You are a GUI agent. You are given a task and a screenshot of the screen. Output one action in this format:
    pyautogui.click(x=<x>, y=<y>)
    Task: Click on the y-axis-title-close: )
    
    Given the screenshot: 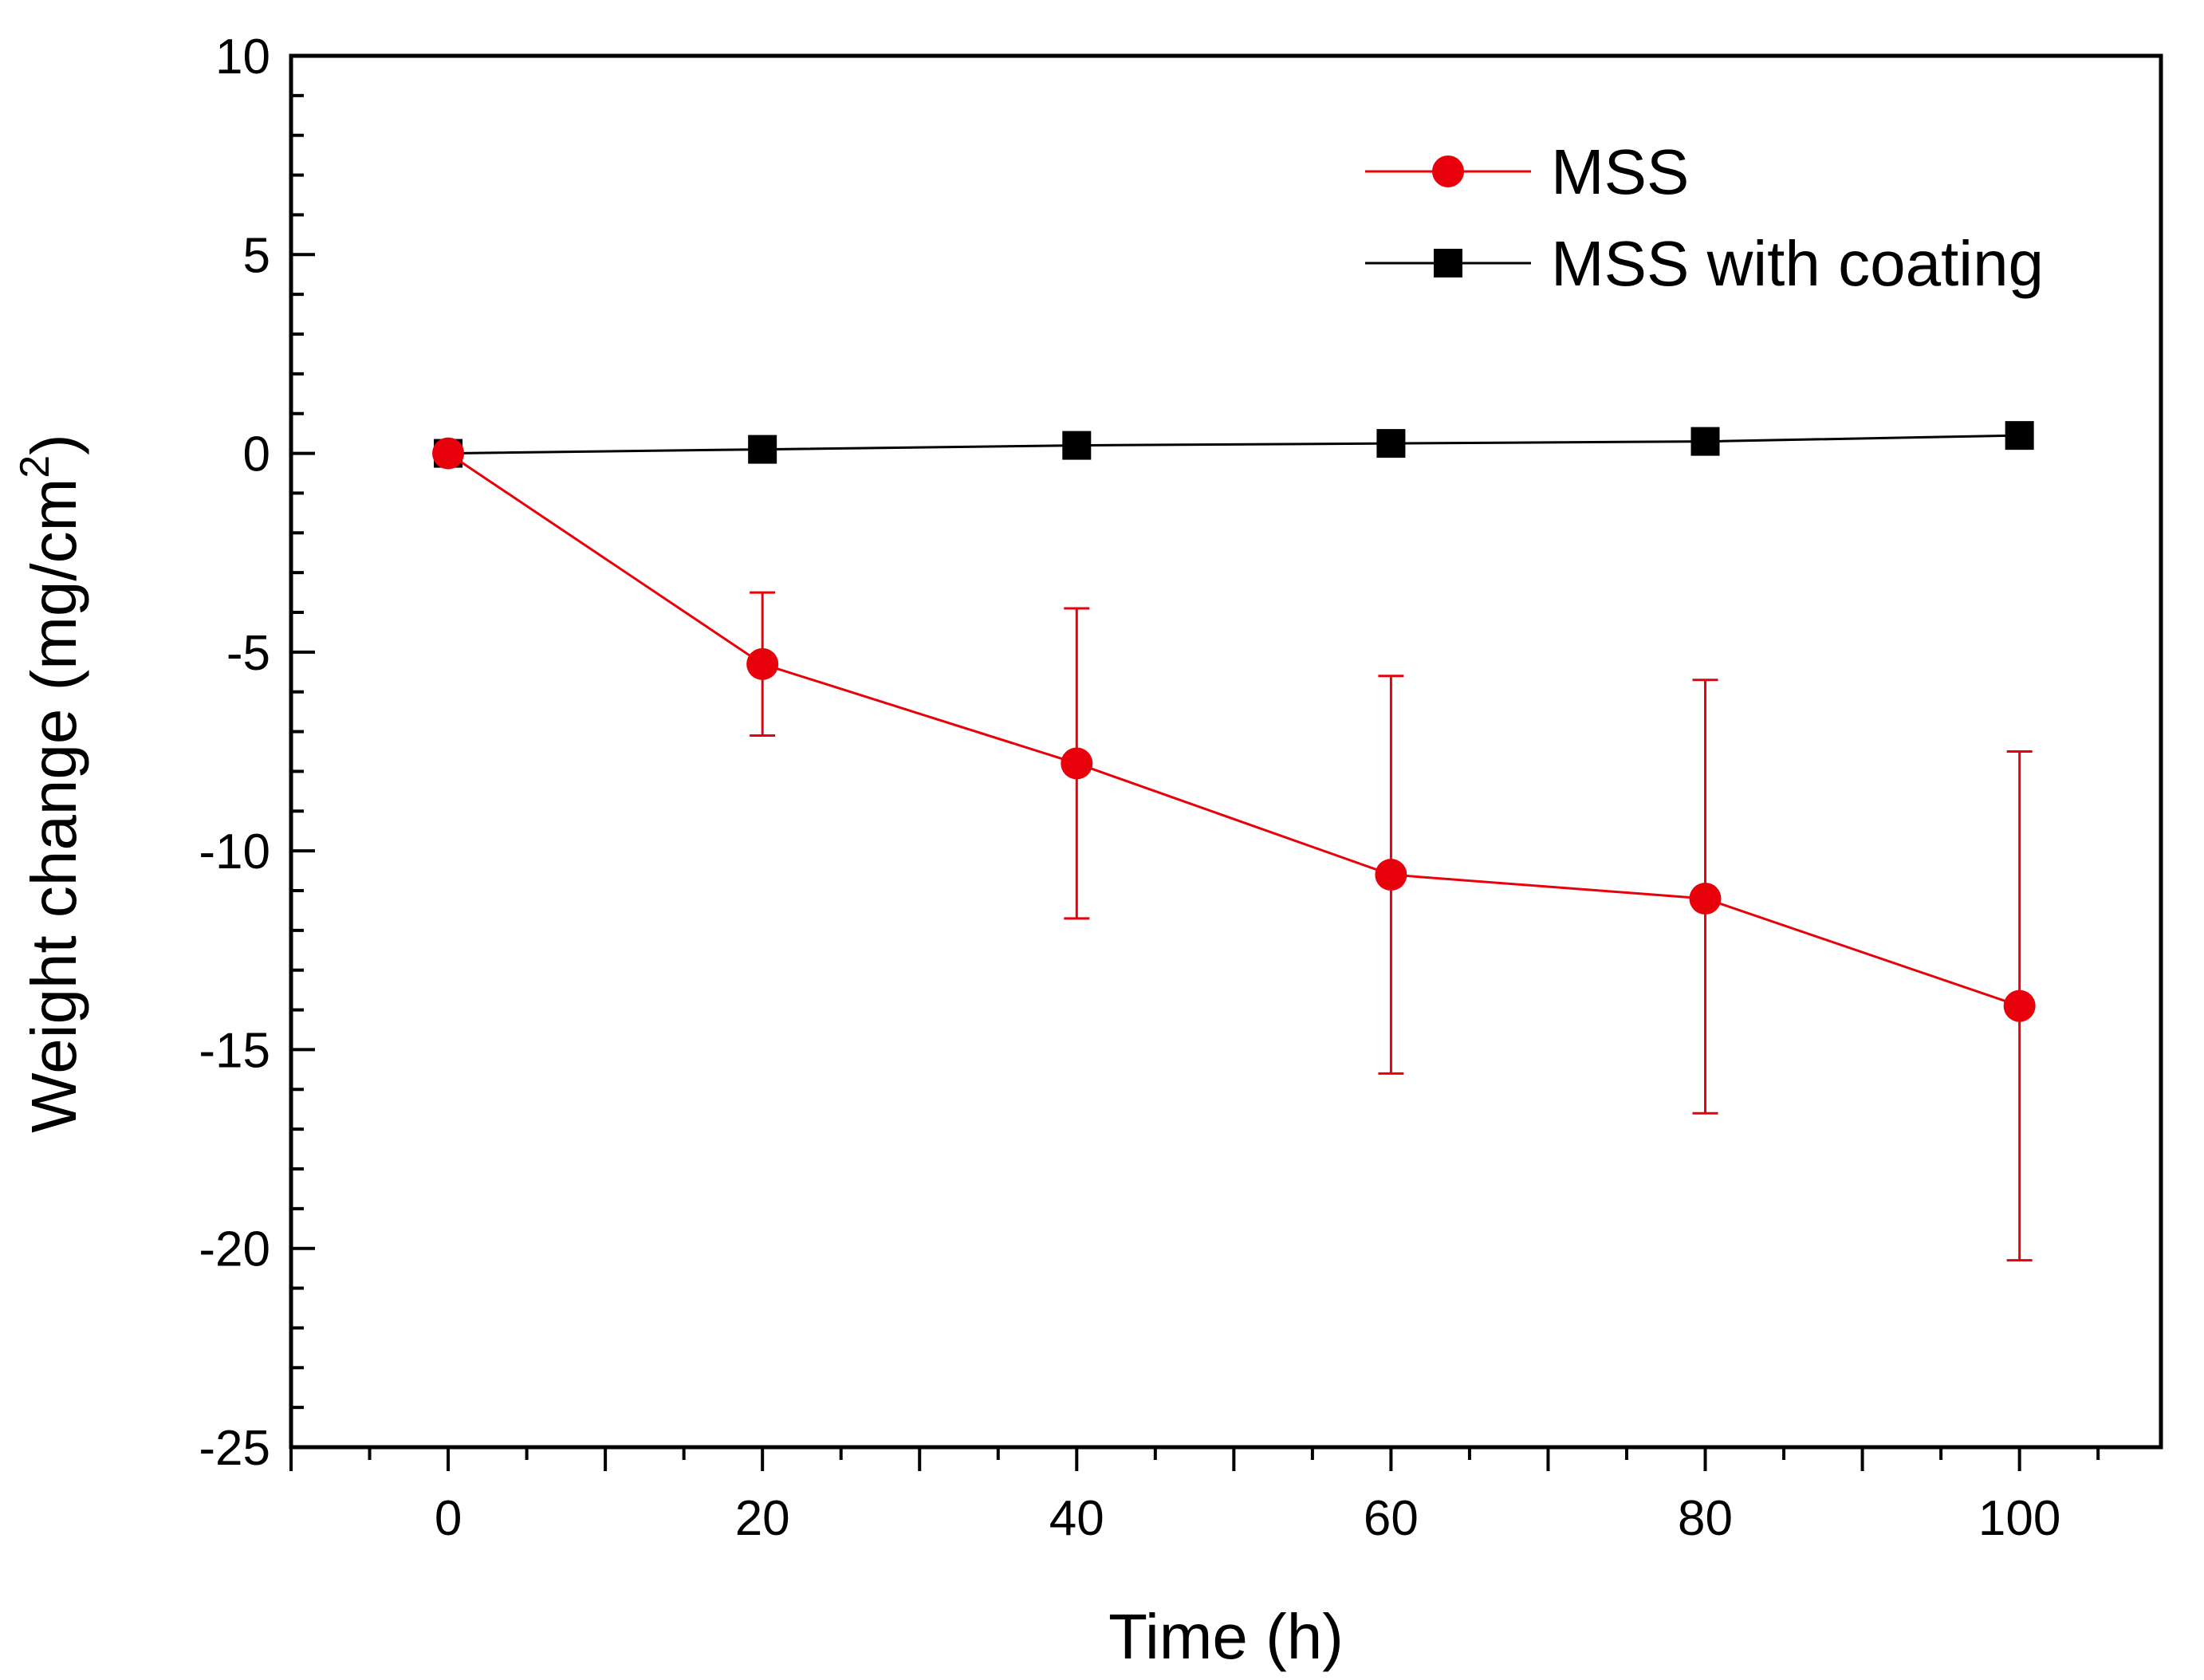 What is the action you would take?
    pyautogui.click(x=53, y=444)
    